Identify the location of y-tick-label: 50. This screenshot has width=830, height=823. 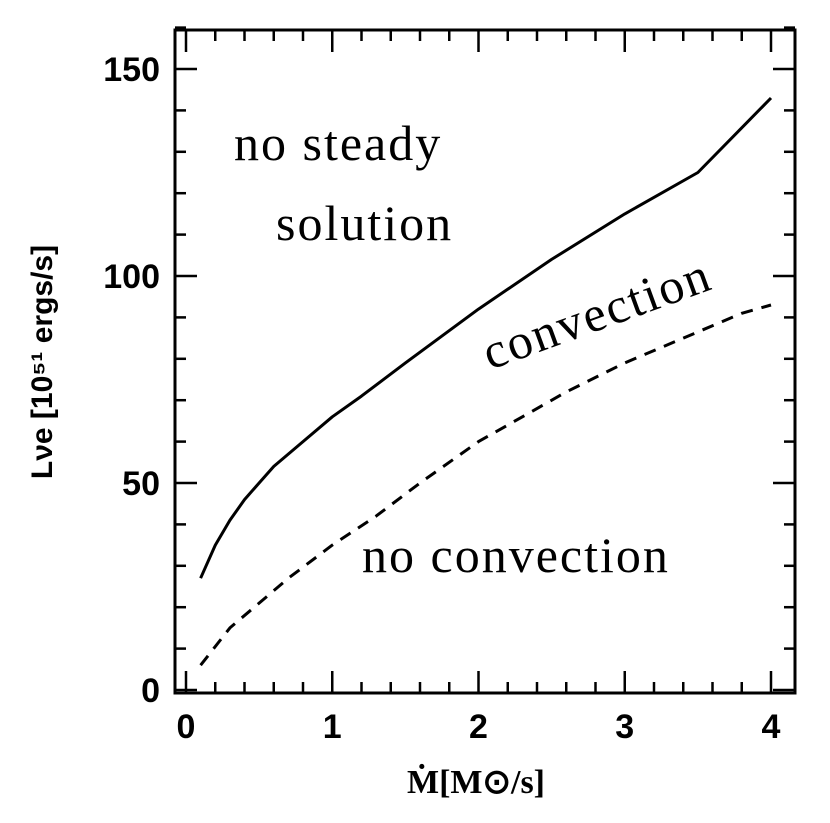
(141, 484).